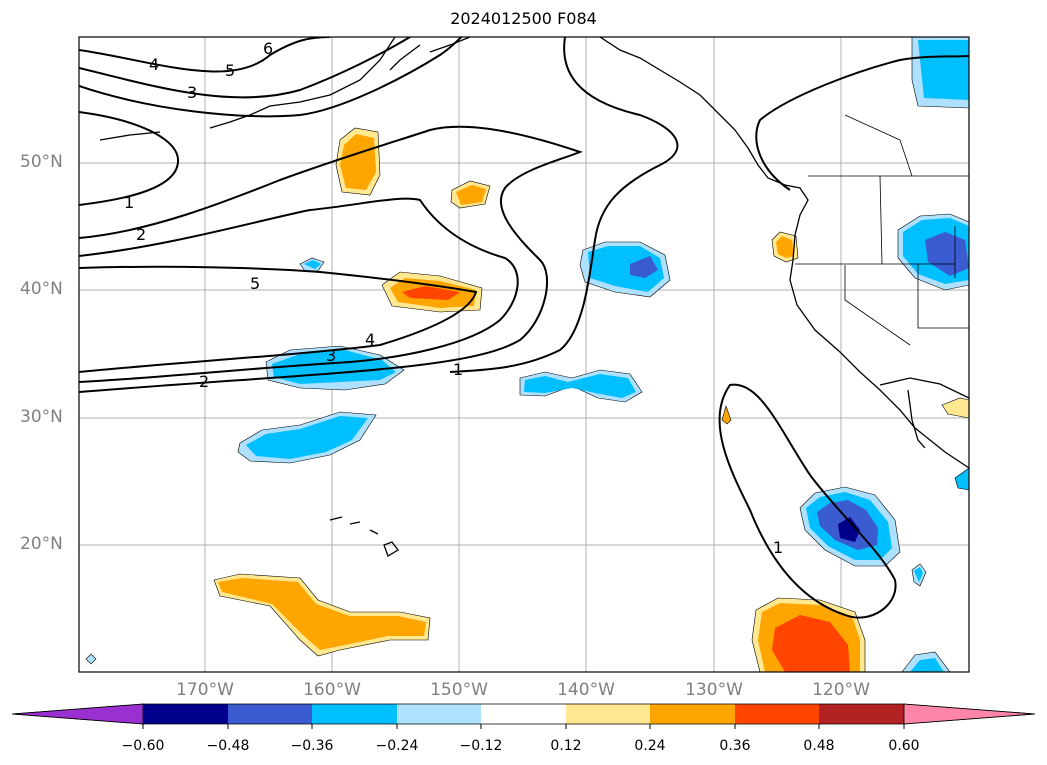  What do you see at coordinates (77, 714) in the screenshot?
I see `colorbar-extend-low` at bounding box center [77, 714].